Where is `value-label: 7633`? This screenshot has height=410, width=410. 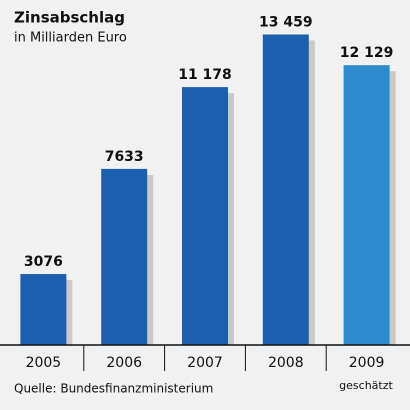
value-label: 7633 is located at coordinates (124, 157).